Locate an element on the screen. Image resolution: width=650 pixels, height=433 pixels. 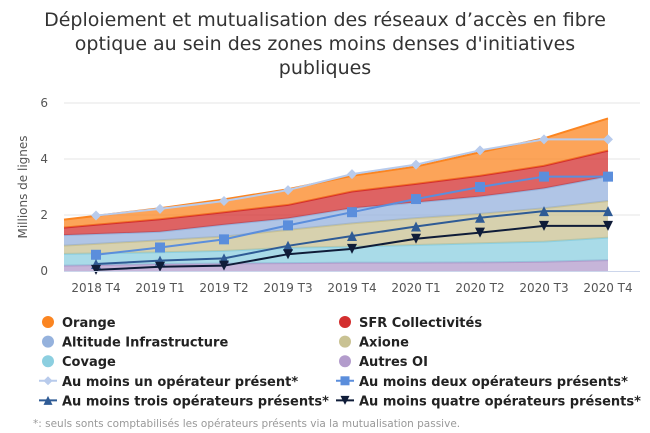
y-tick-label: 6 is located at coordinates (44, 103).